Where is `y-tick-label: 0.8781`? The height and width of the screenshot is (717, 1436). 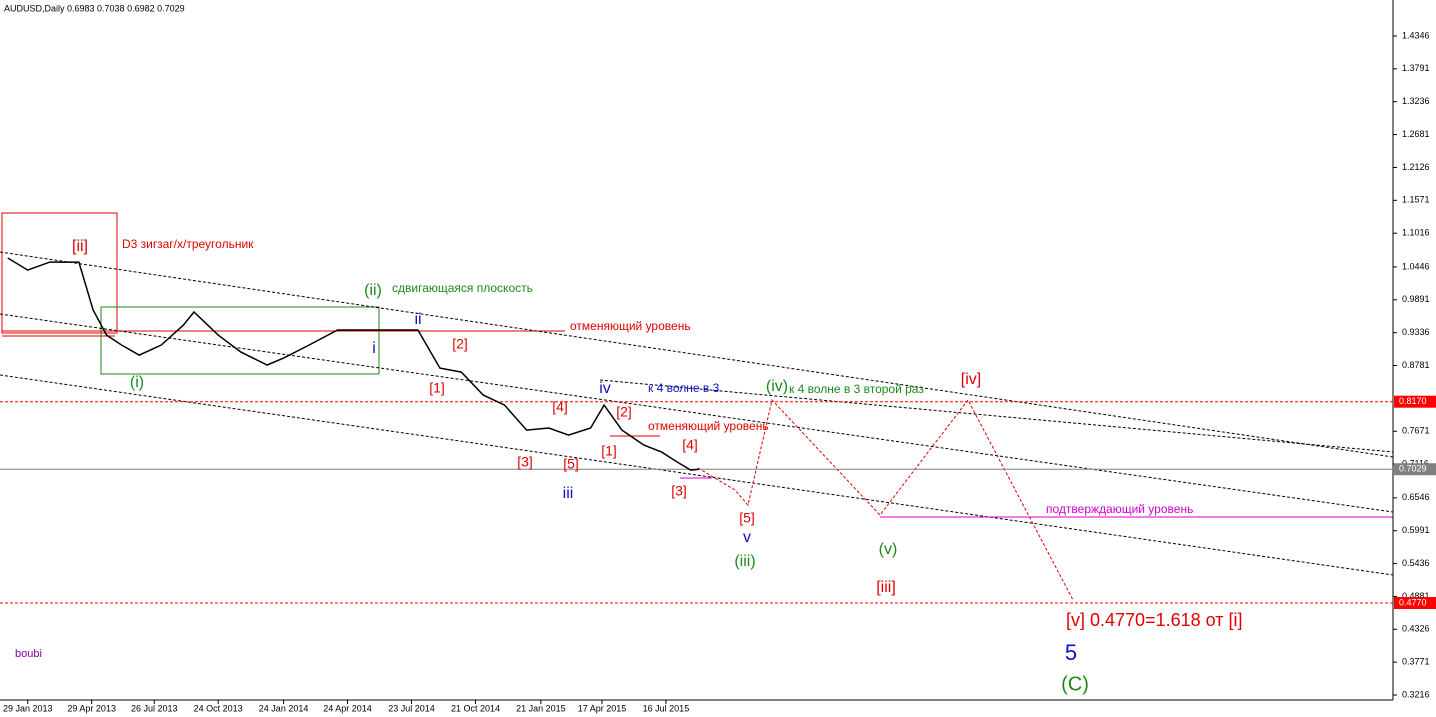 y-tick-label: 0.8781 is located at coordinates (1416, 365).